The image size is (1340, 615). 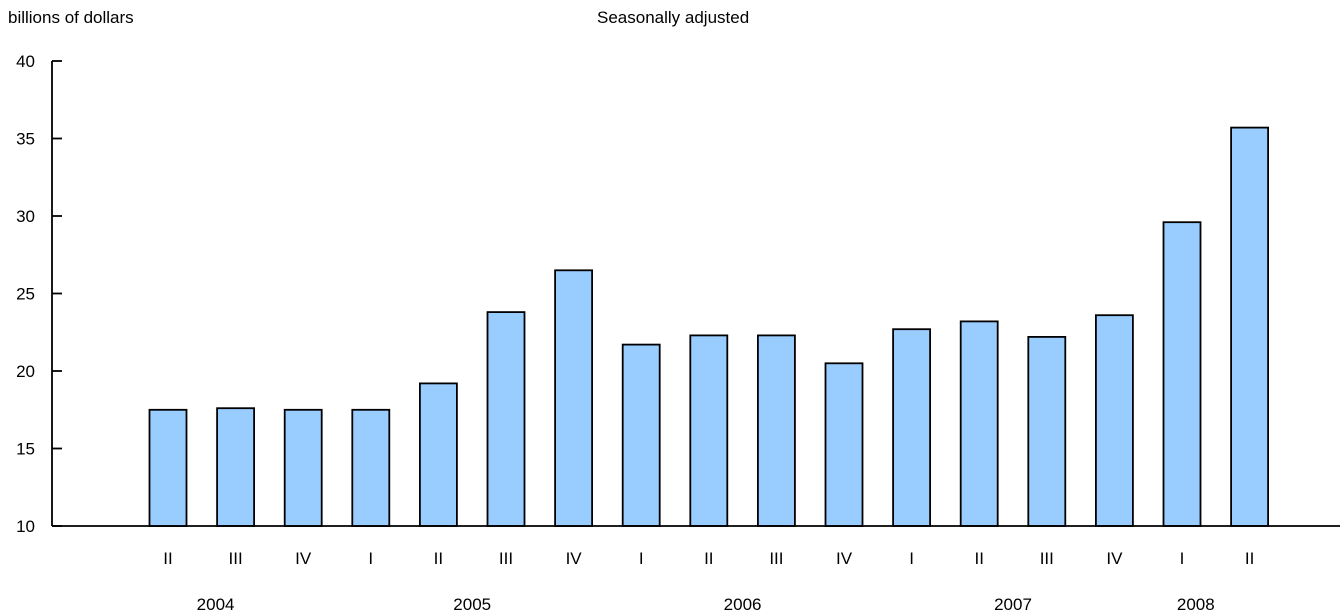 What do you see at coordinates (25, 449) in the screenshot?
I see `y-tick-label: 15` at bounding box center [25, 449].